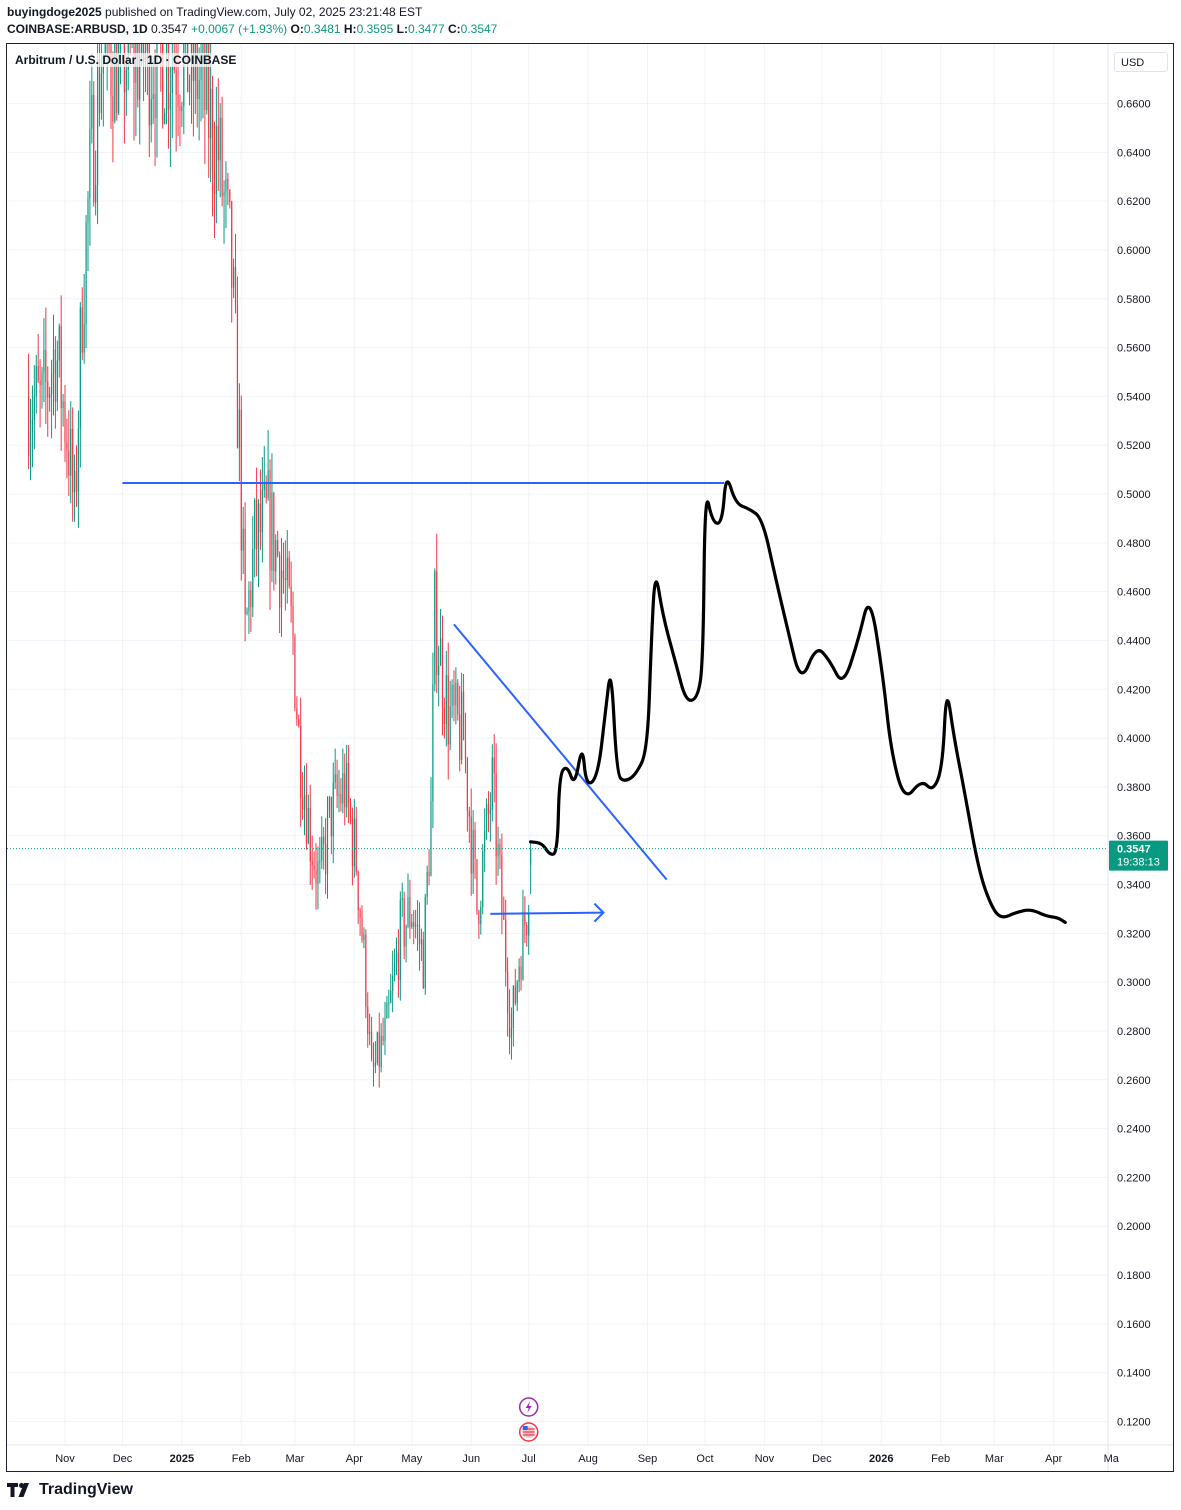 The height and width of the screenshot is (1510, 1181). What do you see at coordinates (126, 60) in the screenshot?
I see `symbol-legend: Arbitrum / U.S. Dollar · 1D · COINBASE` at bounding box center [126, 60].